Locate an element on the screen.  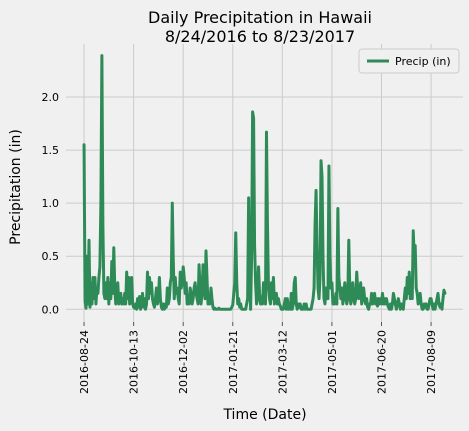
x-tick-label: 2016-12-02 is located at coordinates (183, 362).